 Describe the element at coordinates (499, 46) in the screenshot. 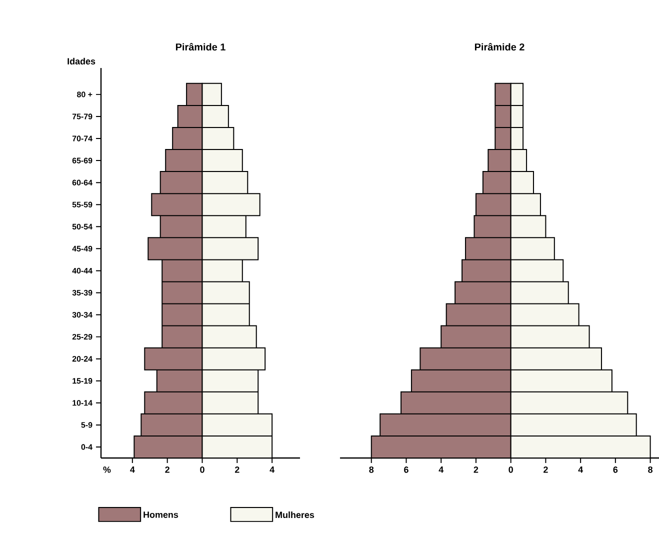

I see `chart-title: Pirâmide 2` at that location.